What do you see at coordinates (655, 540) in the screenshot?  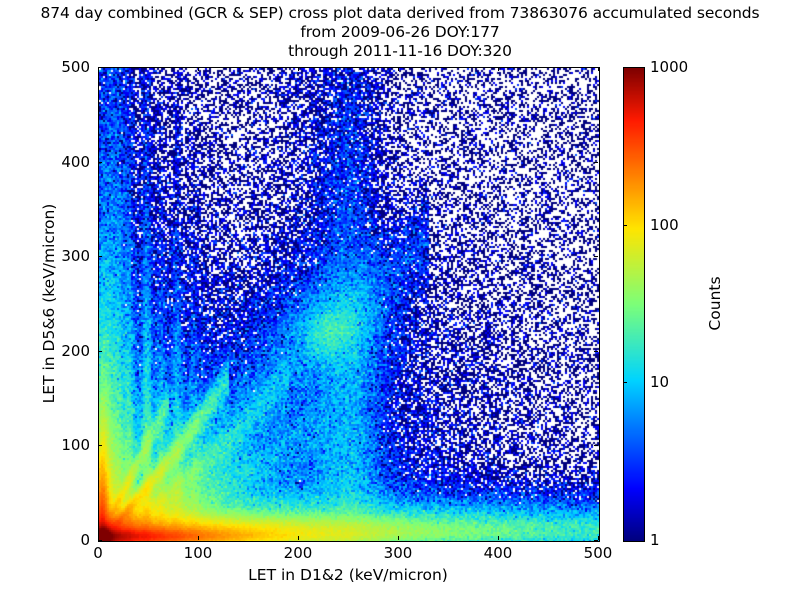 I see `colorbar-tick-label: 1` at bounding box center [655, 540].